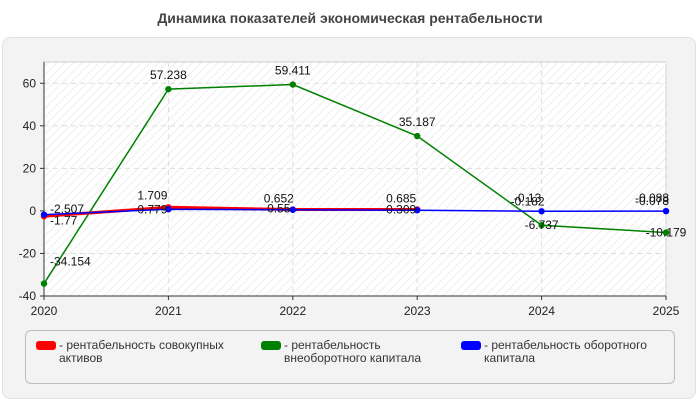  I want to click on y-tick-label: -40, so click(28, 296).